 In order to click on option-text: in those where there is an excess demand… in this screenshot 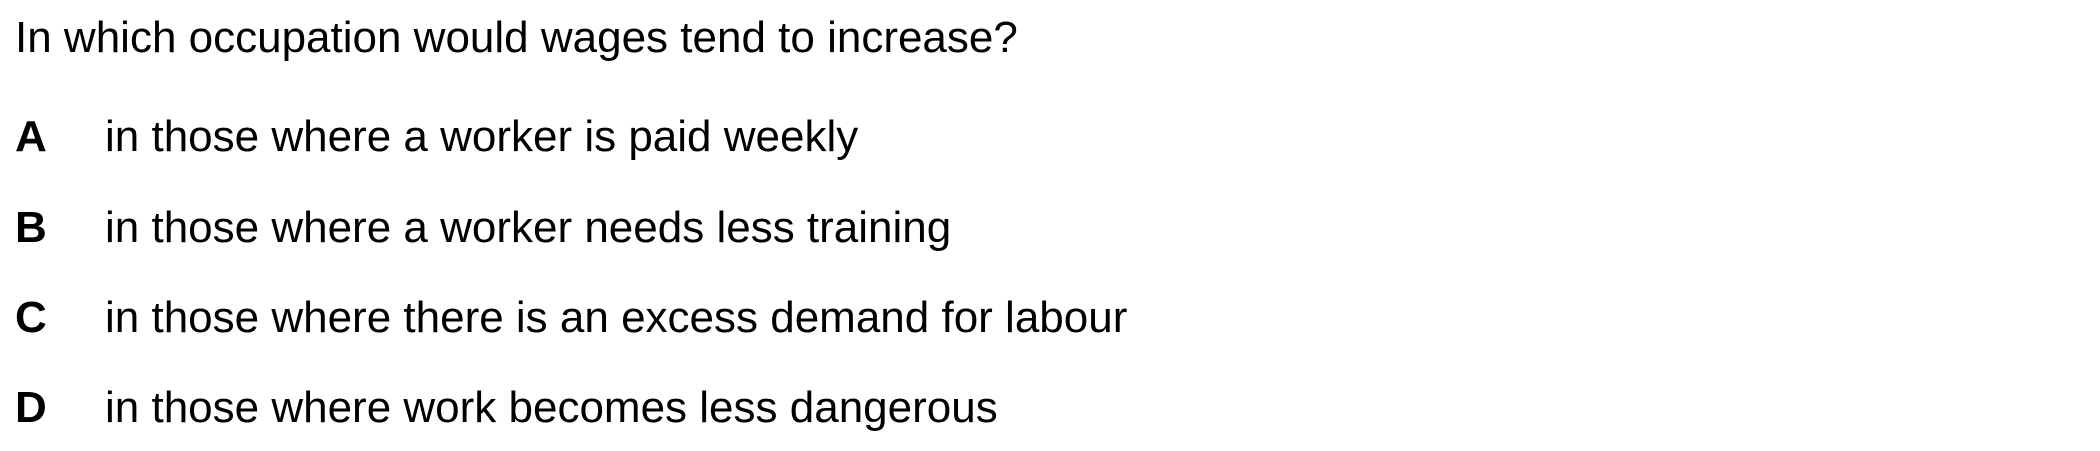, I will do `click(616, 317)`.